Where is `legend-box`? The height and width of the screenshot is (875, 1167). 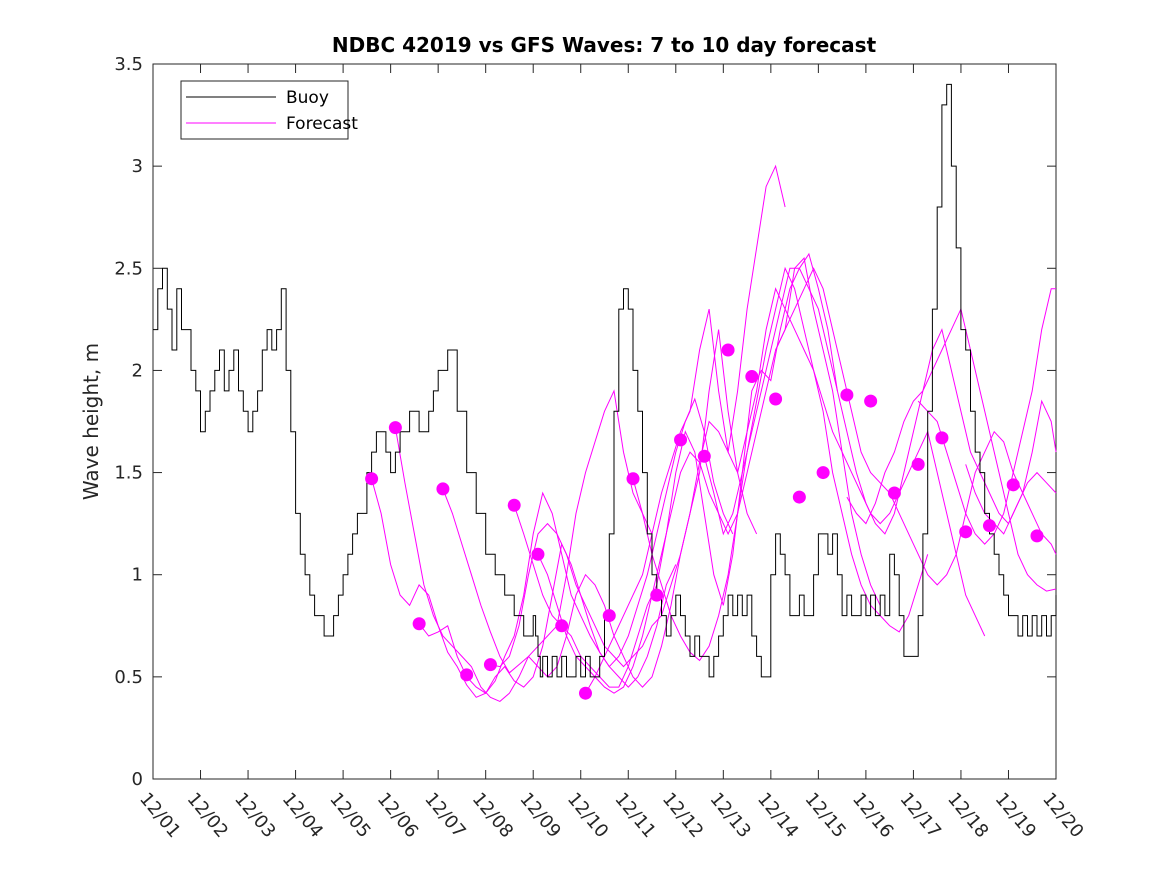 legend-box is located at coordinates (264, 110).